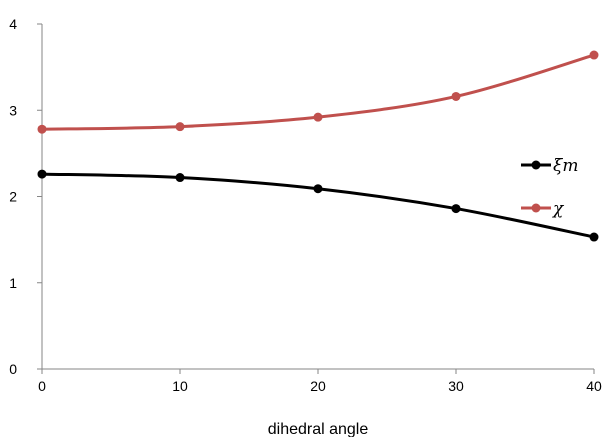 The width and height of the screenshot is (610, 437). I want to click on y-tick-label: 4, so click(13, 24).